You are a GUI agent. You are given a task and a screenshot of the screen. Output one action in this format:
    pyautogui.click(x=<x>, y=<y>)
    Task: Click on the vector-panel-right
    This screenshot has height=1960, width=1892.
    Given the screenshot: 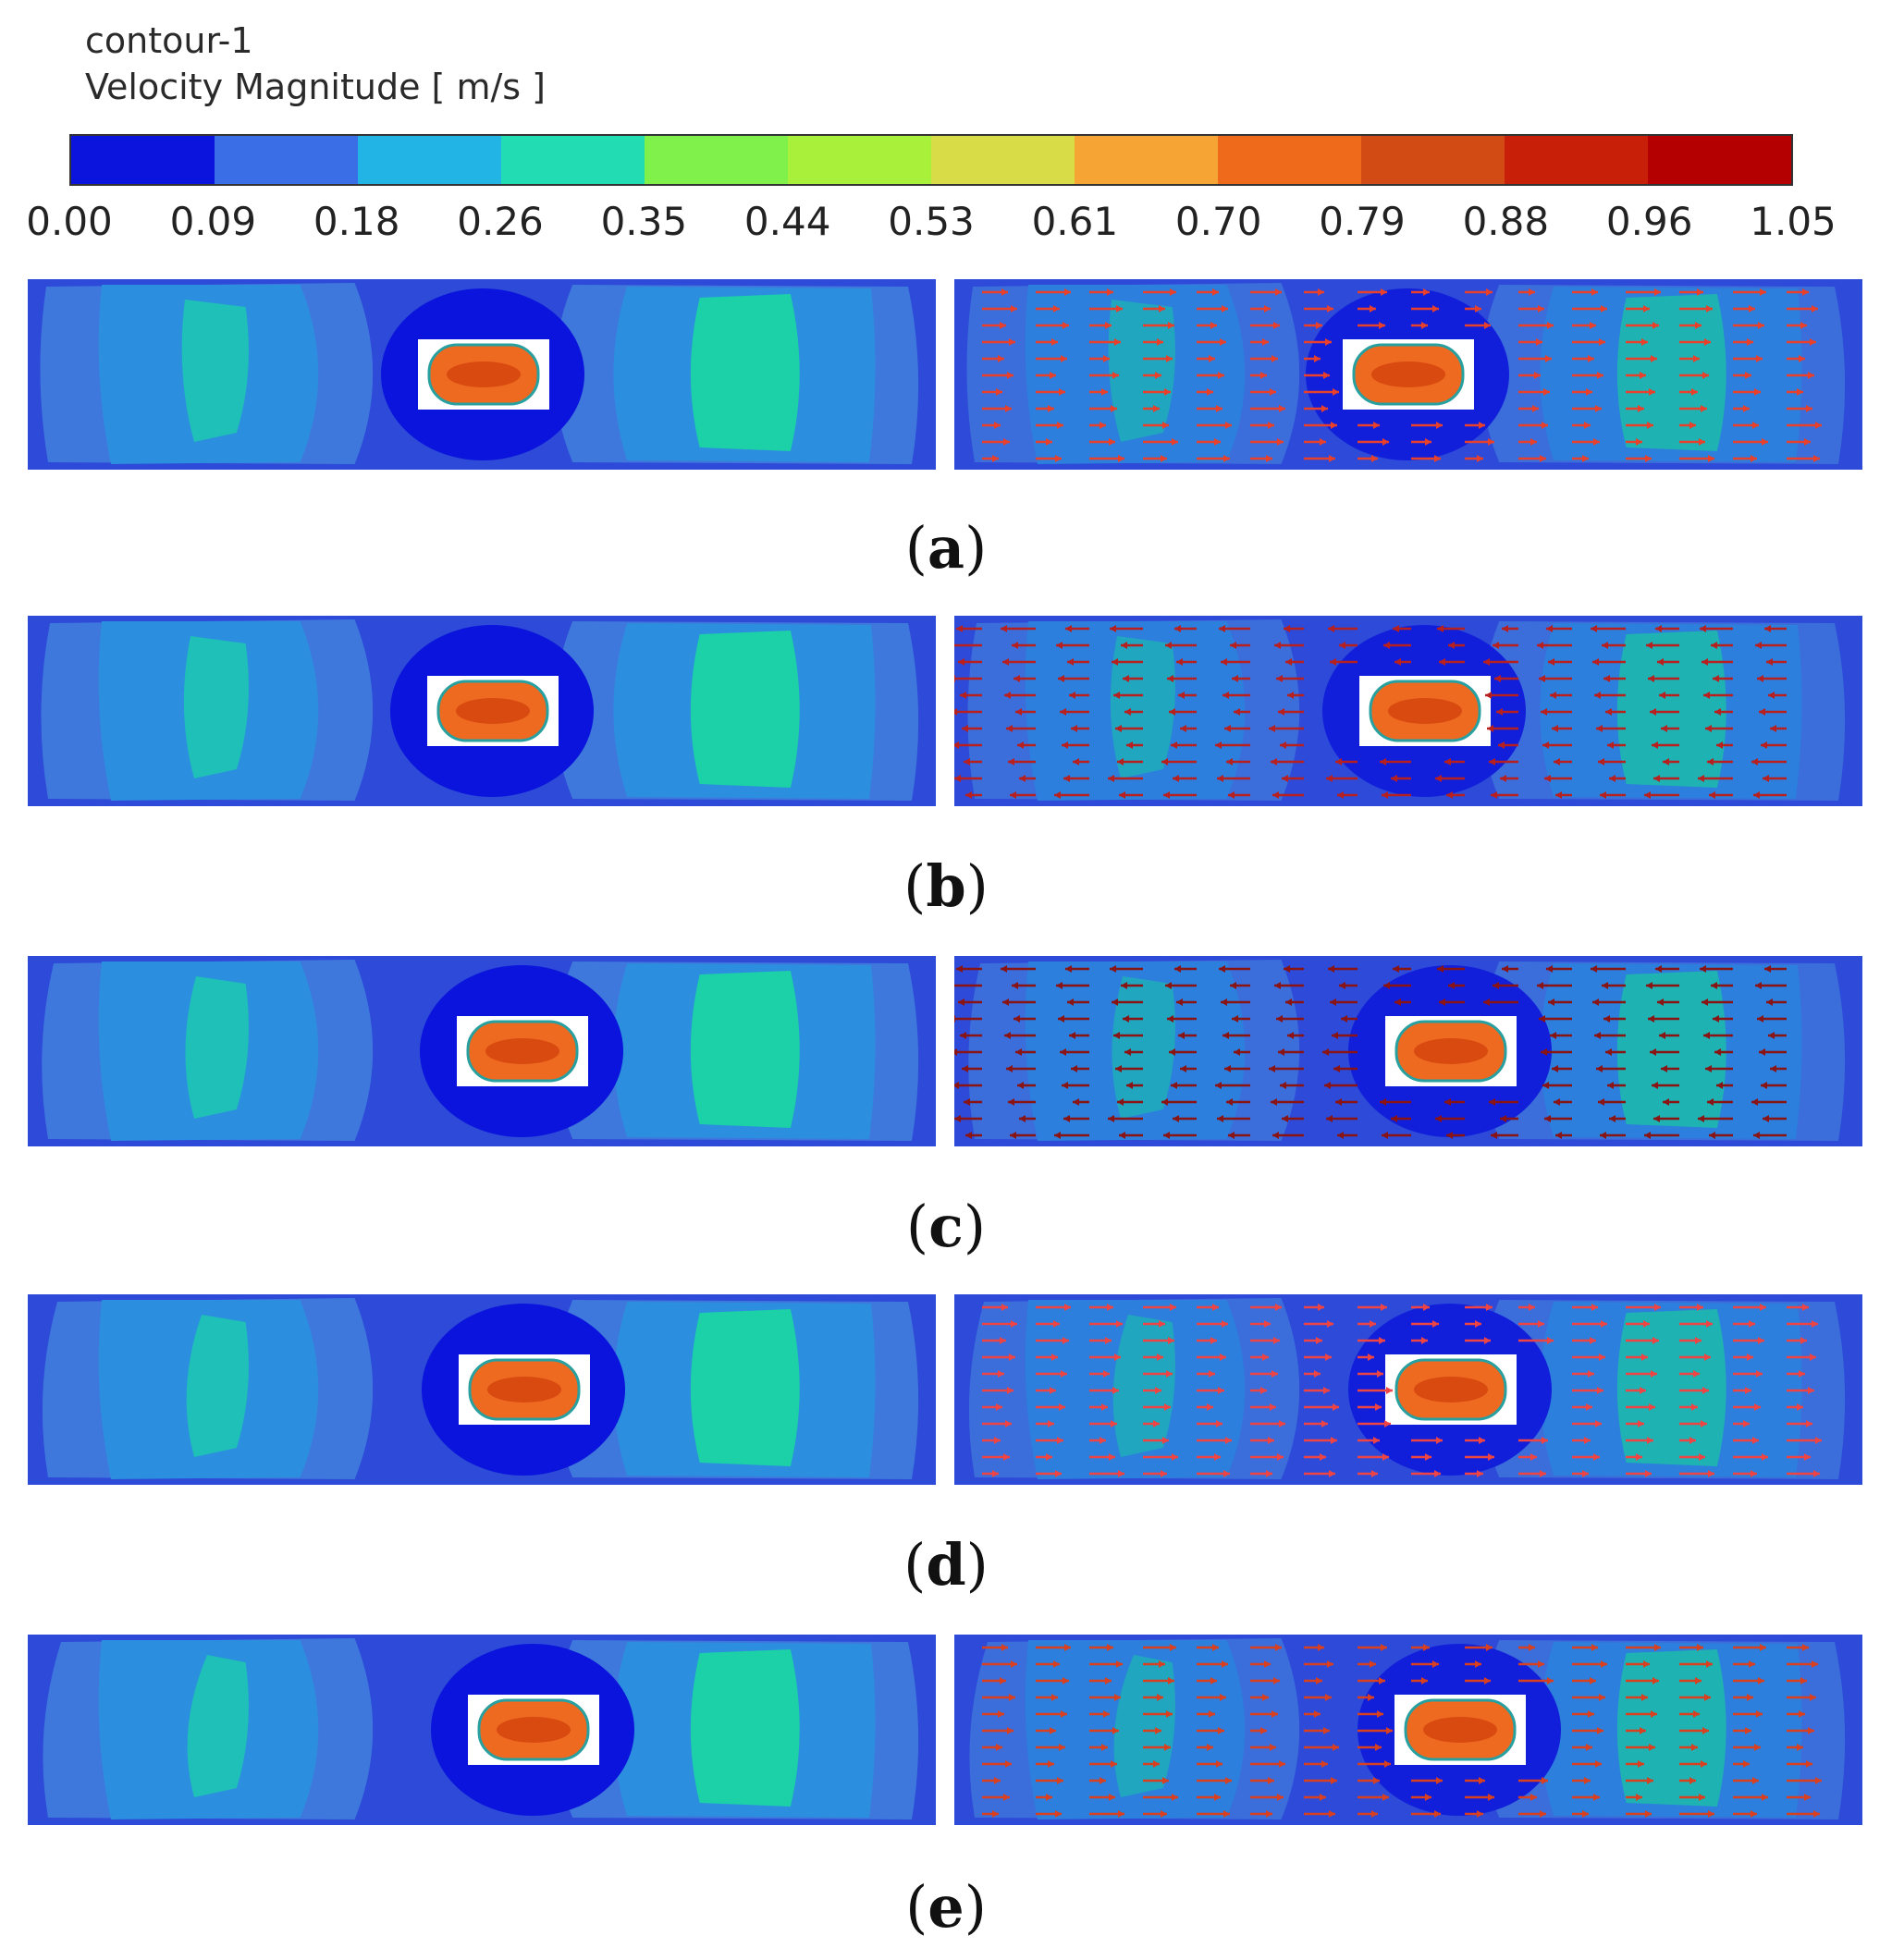 What is the action you would take?
    pyautogui.click(x=1408, y=1390)
    